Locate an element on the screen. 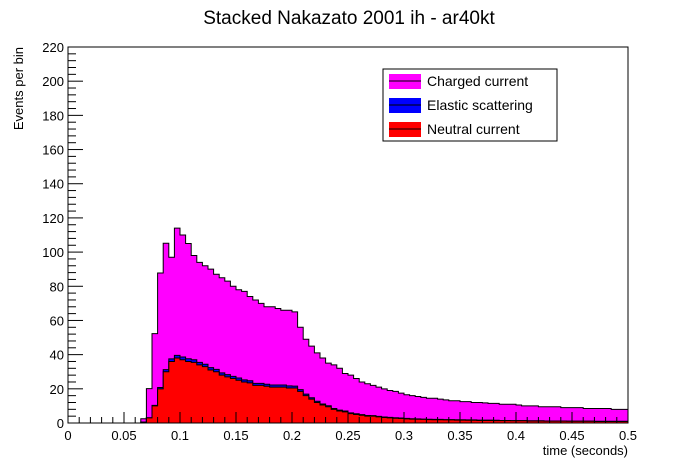  legend-label-elastic-scattering: Elastic scattering is located at coordinates (480, 105).